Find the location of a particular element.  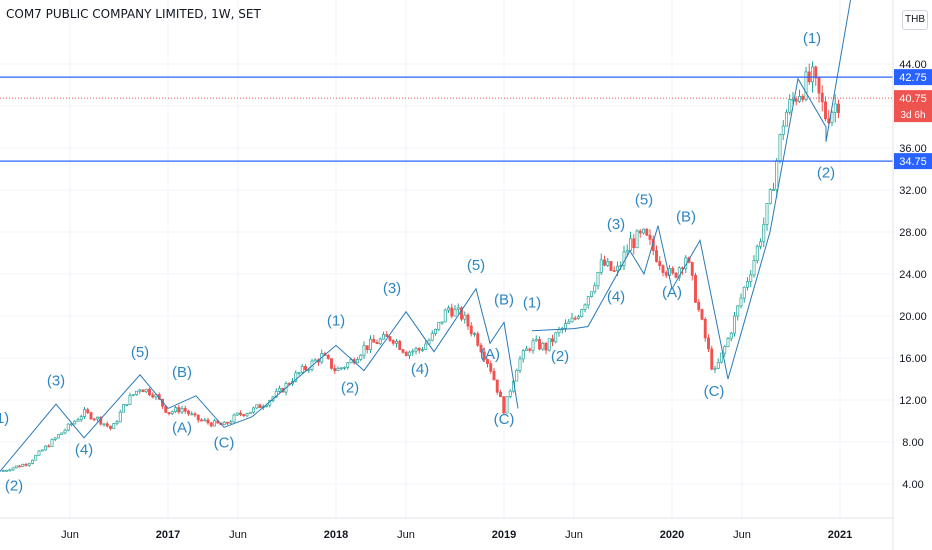

currency-badge: THB is located at coordinates (915, 20).